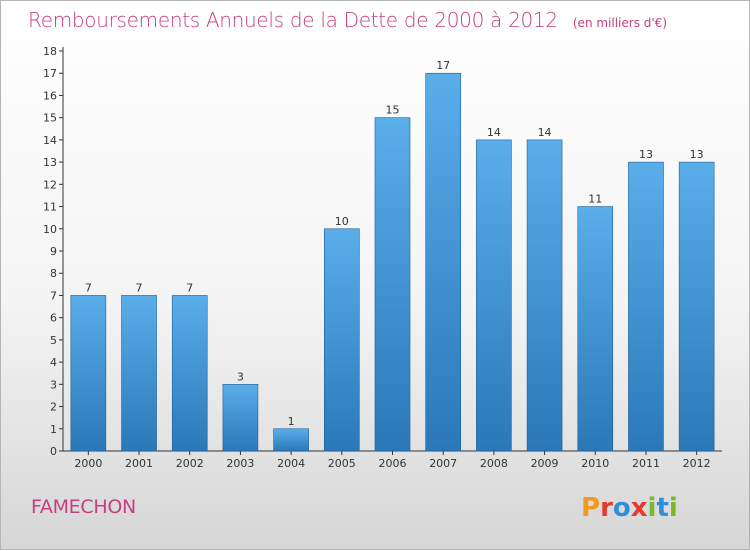  I want to click on y-tick-label: 4, so click(53, 362).